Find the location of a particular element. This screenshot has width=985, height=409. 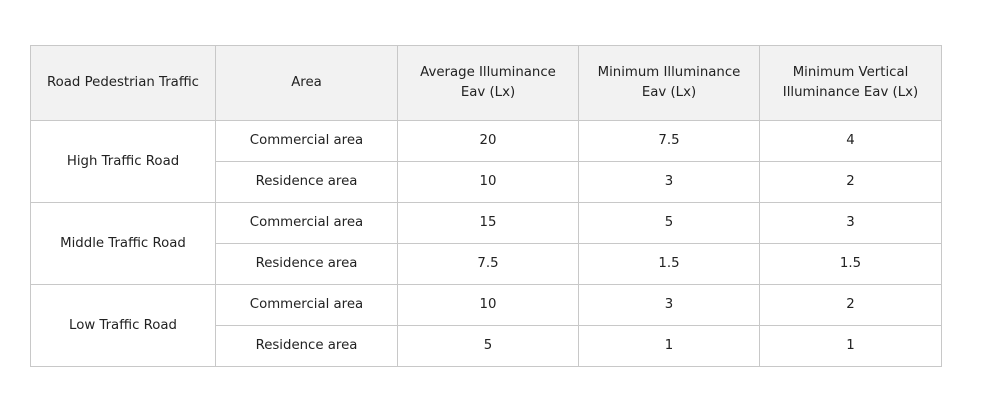

min-illuminance-cell: 1 is located at coordinates (669, 346).